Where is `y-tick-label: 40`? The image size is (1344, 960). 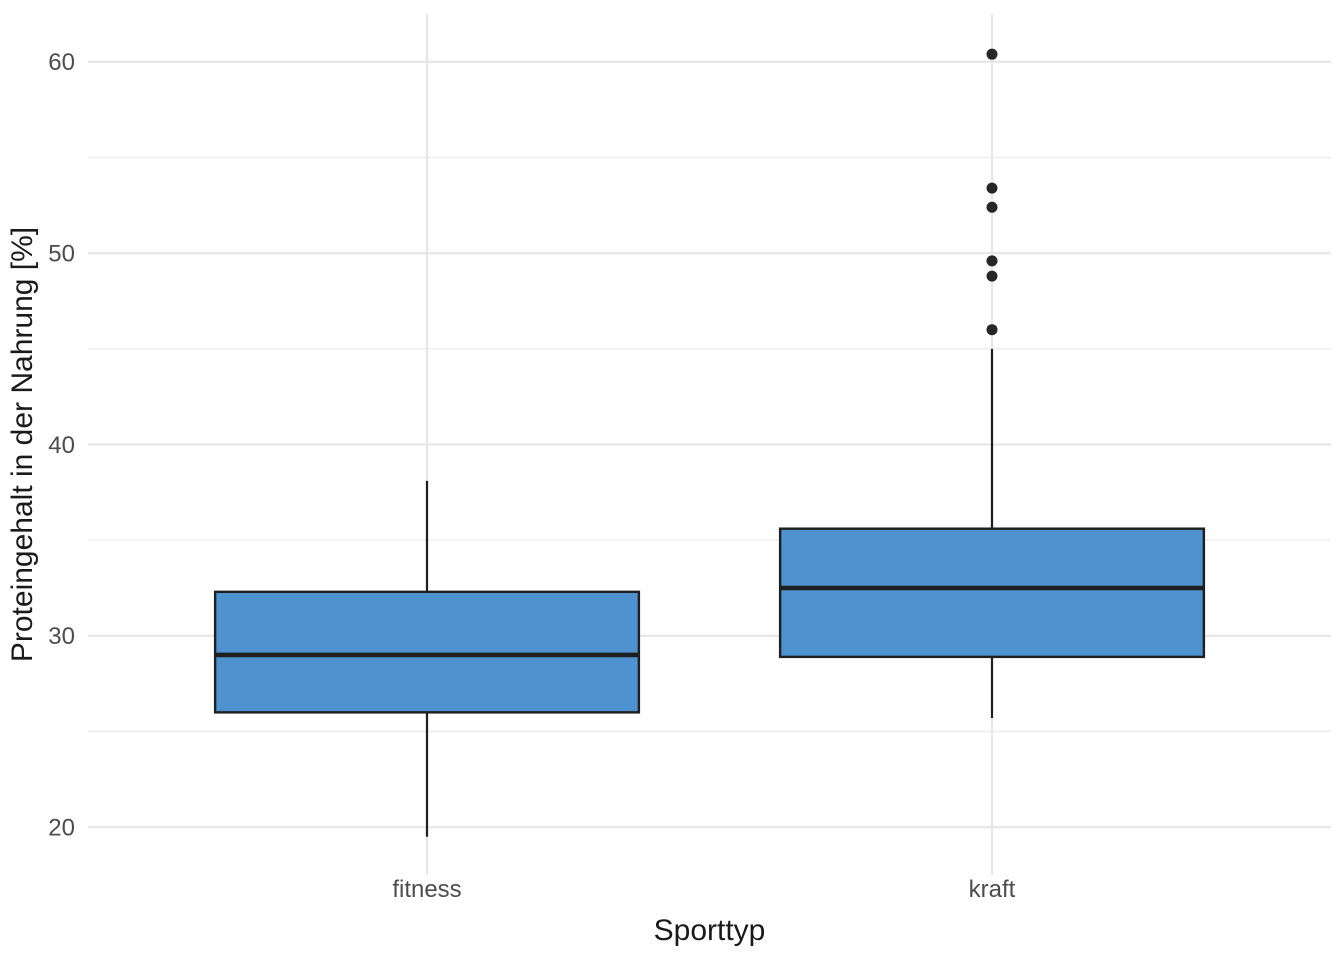 y-tick-label: 40 is located at coordinates (61, 445).